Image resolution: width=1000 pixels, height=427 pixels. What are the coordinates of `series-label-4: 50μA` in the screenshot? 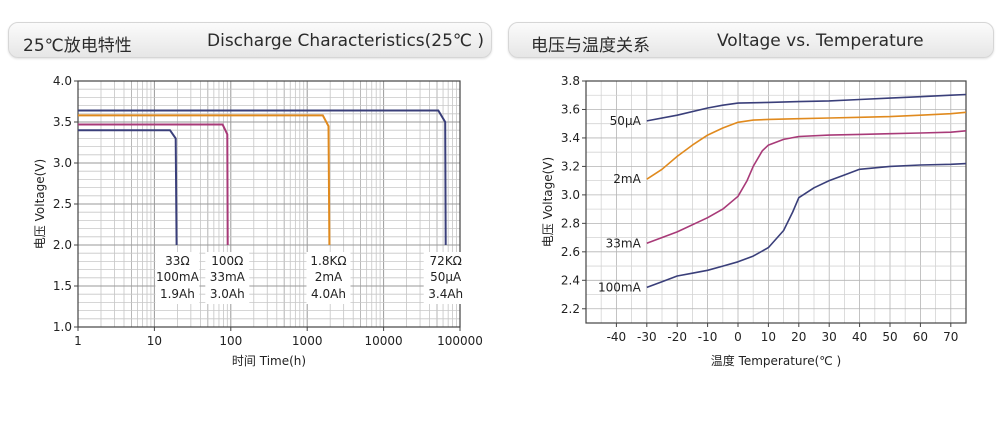 It's located at (446, 277).